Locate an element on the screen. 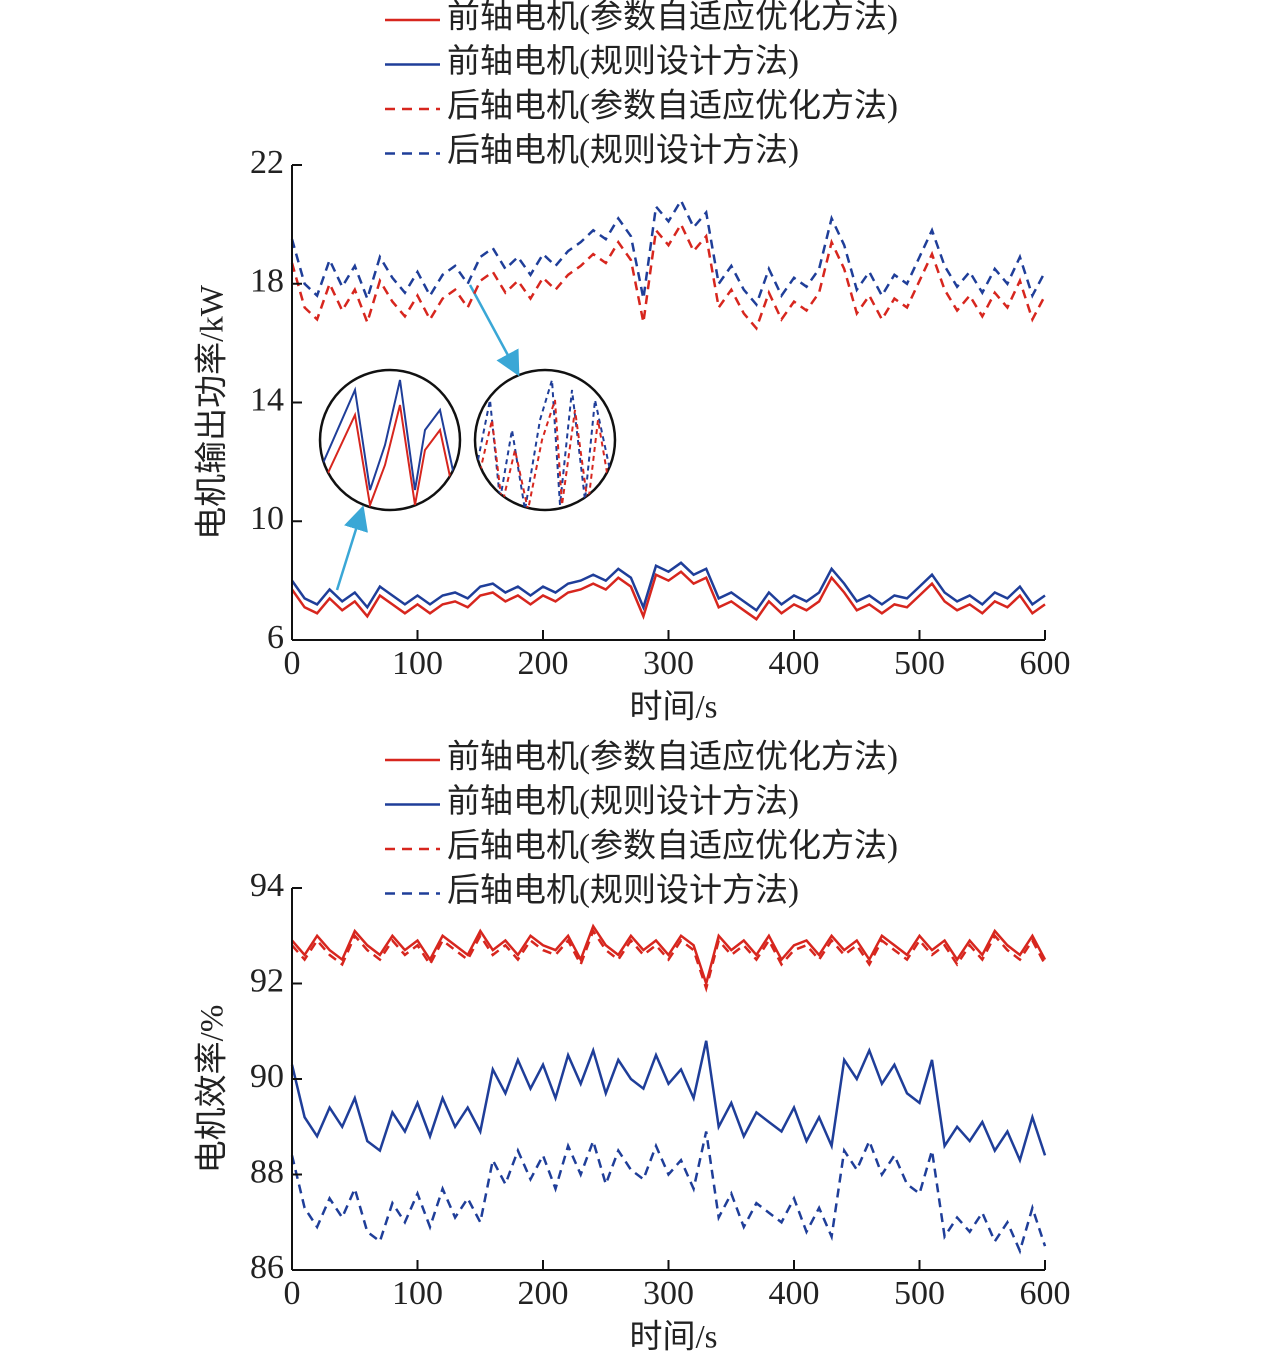 Image resolution: width=1276 pixels, height=1370 pixels. inset-zoom is located at coordinates (467, 437).